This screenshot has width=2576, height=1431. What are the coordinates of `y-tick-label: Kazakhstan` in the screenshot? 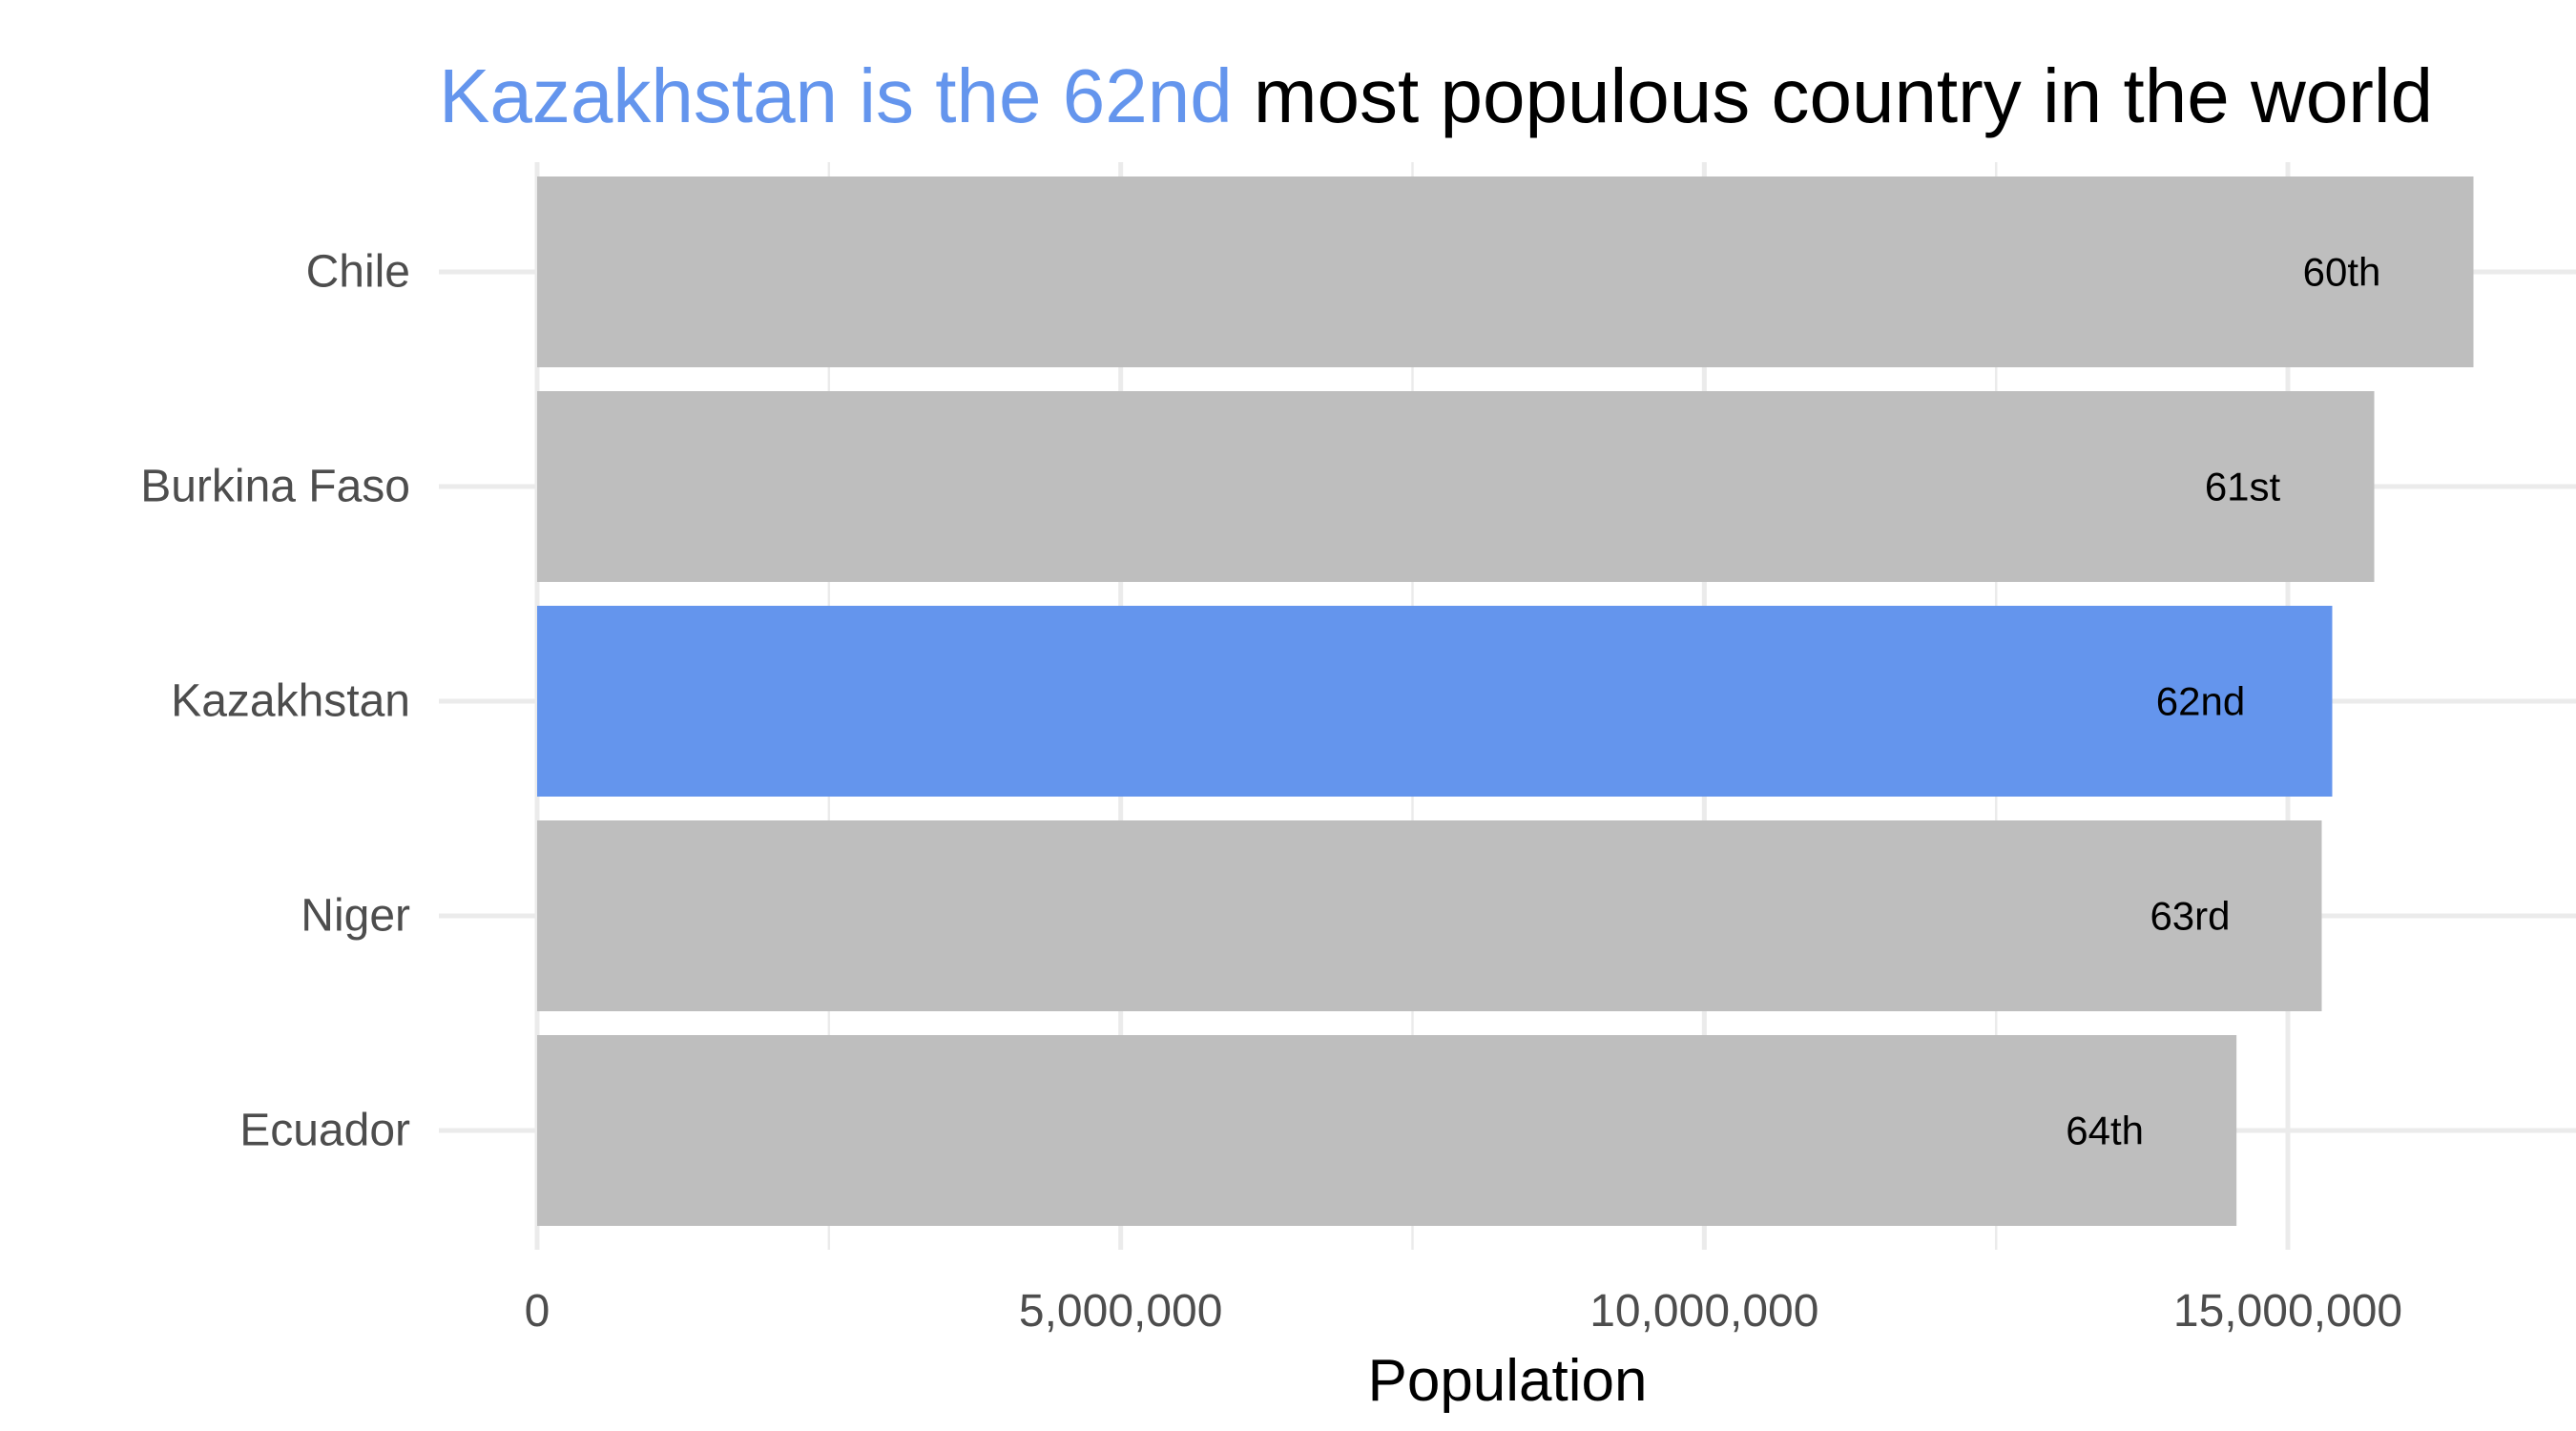 It's located at (290, 701).